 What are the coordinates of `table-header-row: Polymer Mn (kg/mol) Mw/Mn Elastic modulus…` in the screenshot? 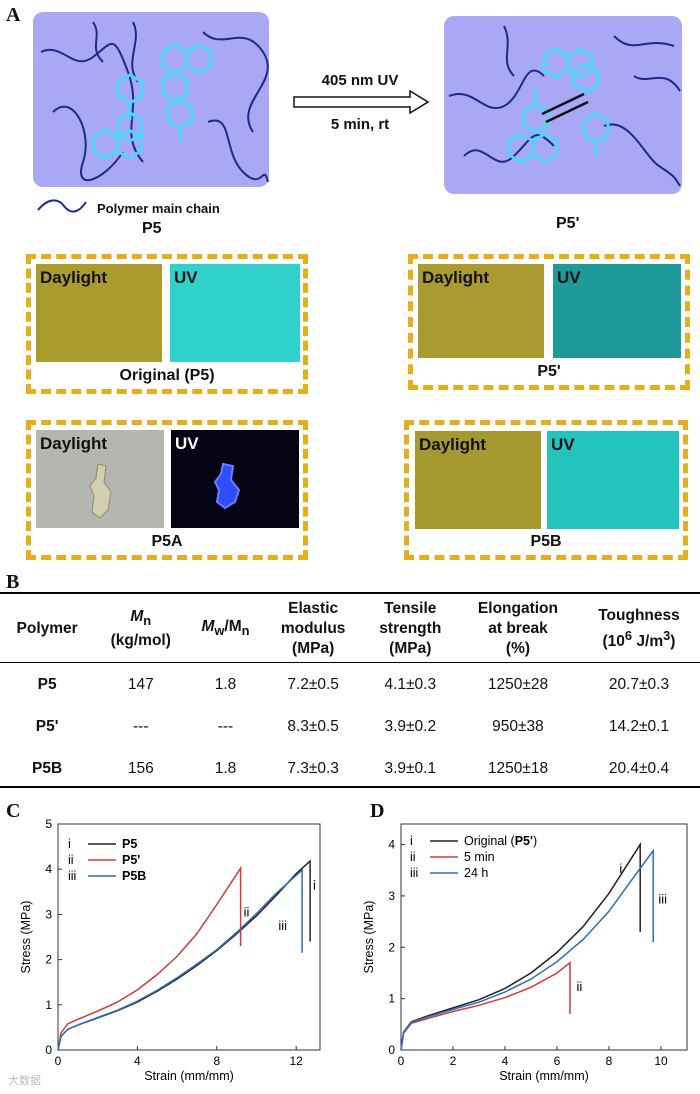 It's located at (350, 629).